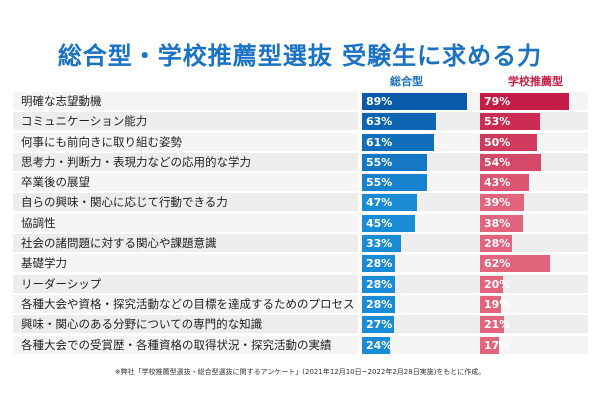 This screenshot has width=600, height=400. What do you see at coordinates (101, 141) in the screenshot?
I see `category-label: 何事にも前向きに取り組む姿勢` at bounding box center [101, 141].